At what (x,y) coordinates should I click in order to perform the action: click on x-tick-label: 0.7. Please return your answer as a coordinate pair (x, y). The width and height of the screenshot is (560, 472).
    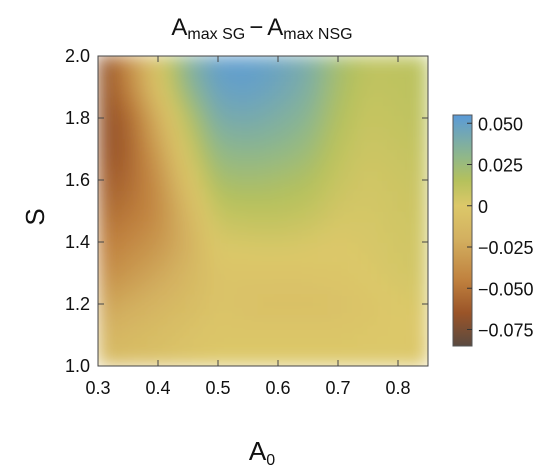
    Looking at the image, I should click on (337, 388).